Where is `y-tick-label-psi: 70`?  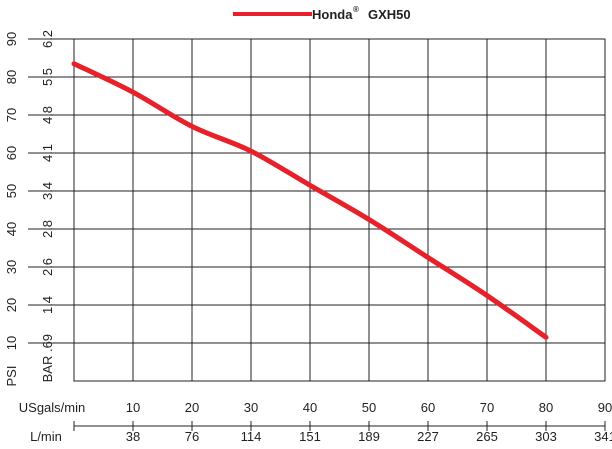 y-tick-label-psi: 70 is located at coordinates (11, 115).